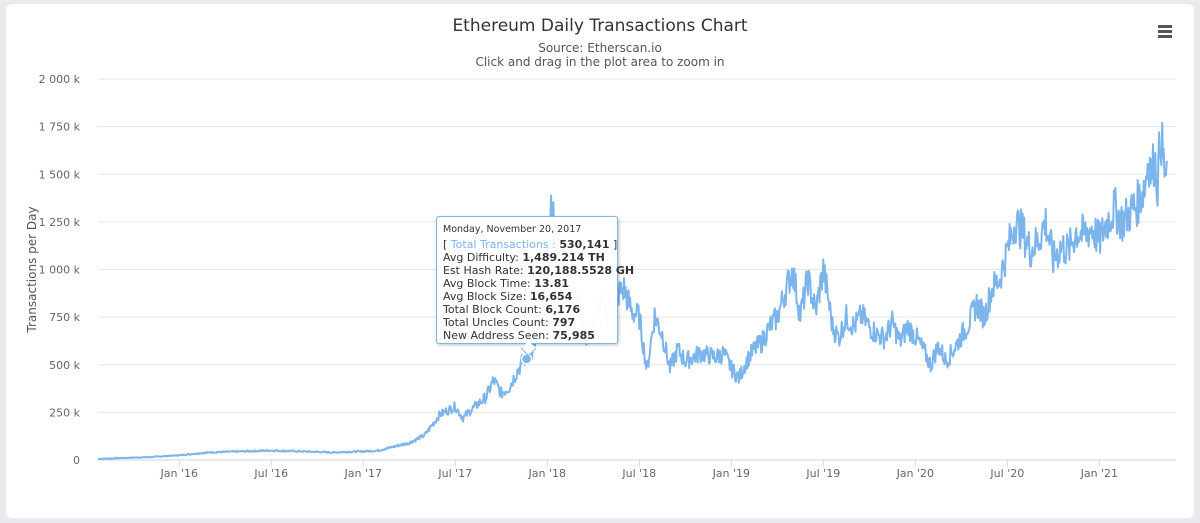  I want to click on tooltip-row-value: 13.81, so click(552, 283).